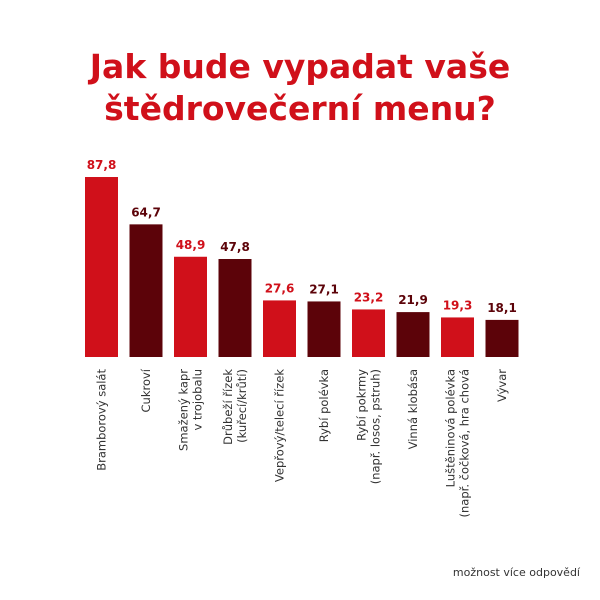 This screenshot has width=600, height=600. What do you see at coordinates (362, 405) in the screenshot?
I see `category-label-line: Rybí pokrmy` at bounding box center [362, 405].